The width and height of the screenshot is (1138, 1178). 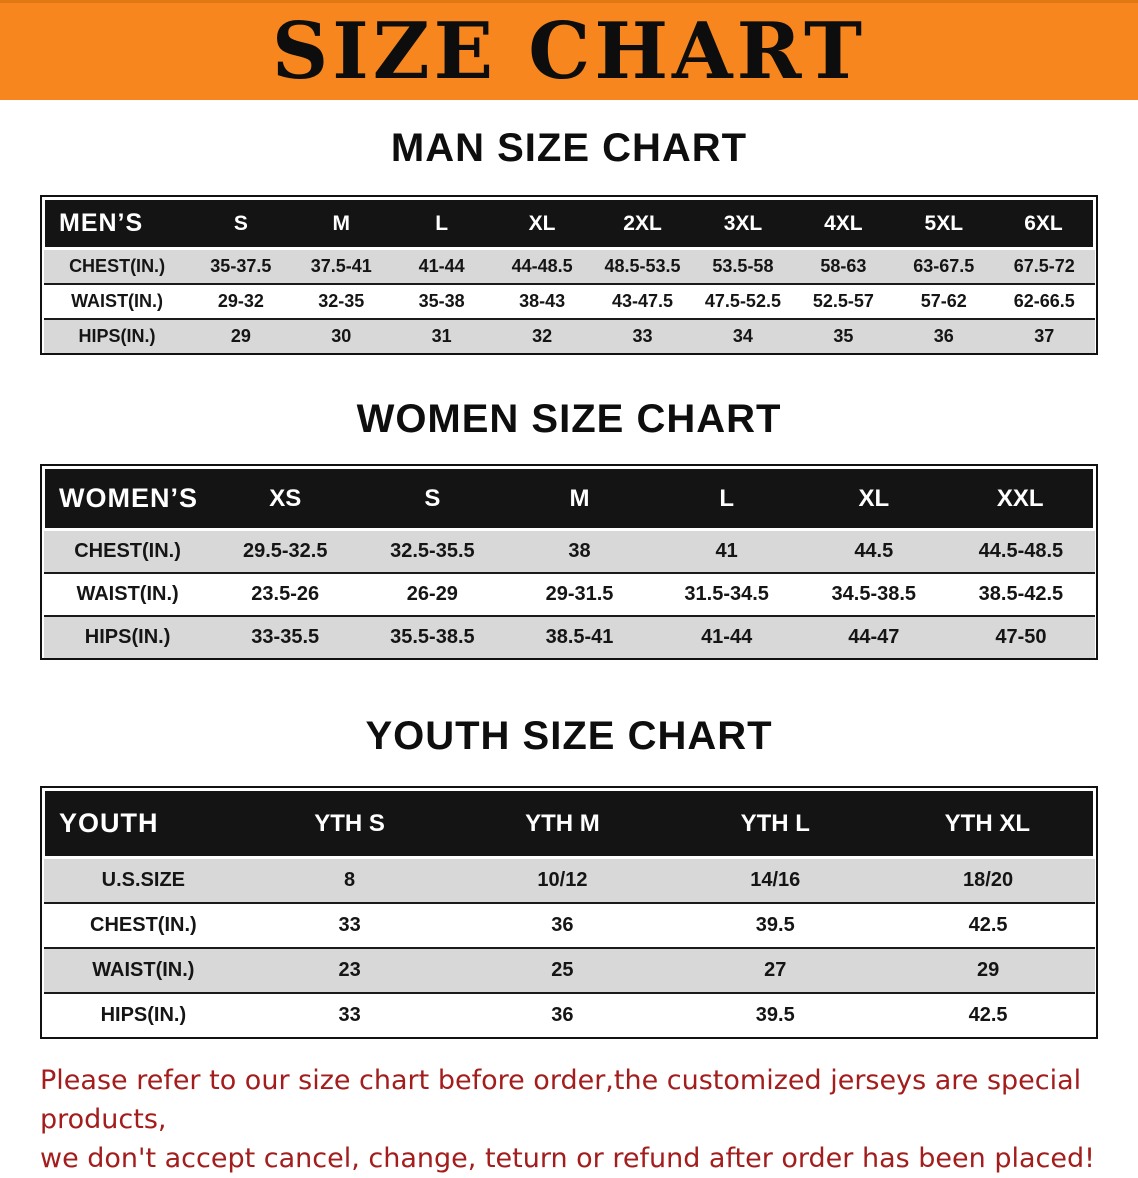 I want to click on value-cell: 34.5-38.5, so click(x=874, y=594).